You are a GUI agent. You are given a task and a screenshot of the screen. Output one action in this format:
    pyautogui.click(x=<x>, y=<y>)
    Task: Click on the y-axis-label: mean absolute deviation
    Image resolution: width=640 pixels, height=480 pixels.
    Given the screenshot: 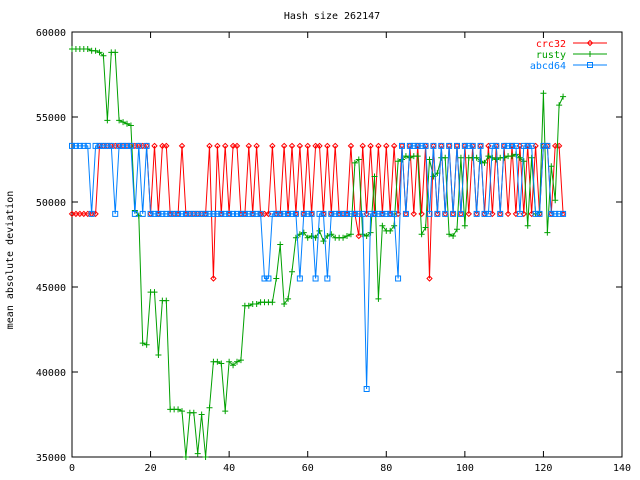 What is the action you would take?
    pyautogui.click(x=10, y=260)
    